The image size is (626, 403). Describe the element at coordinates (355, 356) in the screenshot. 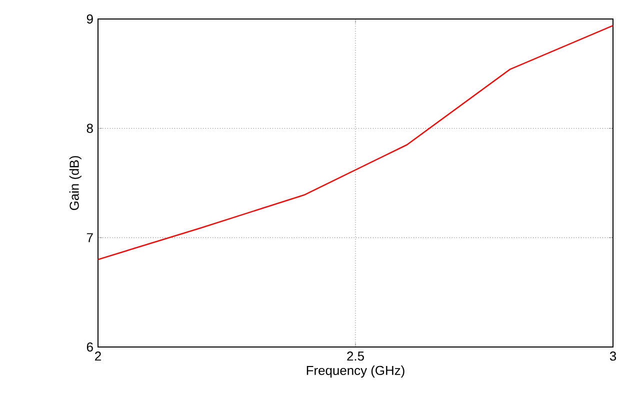

I see `x-tick-label: 2.5` at that location.